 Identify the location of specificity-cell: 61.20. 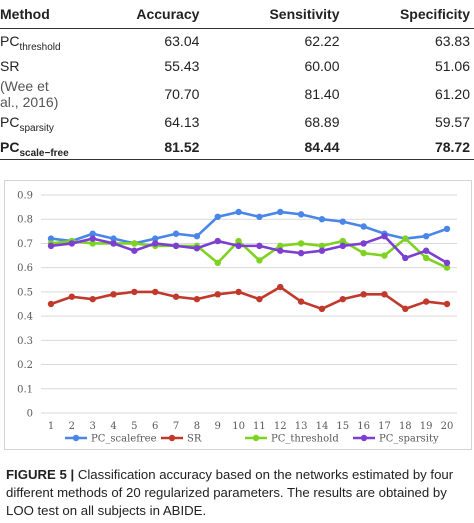
(452, 93).